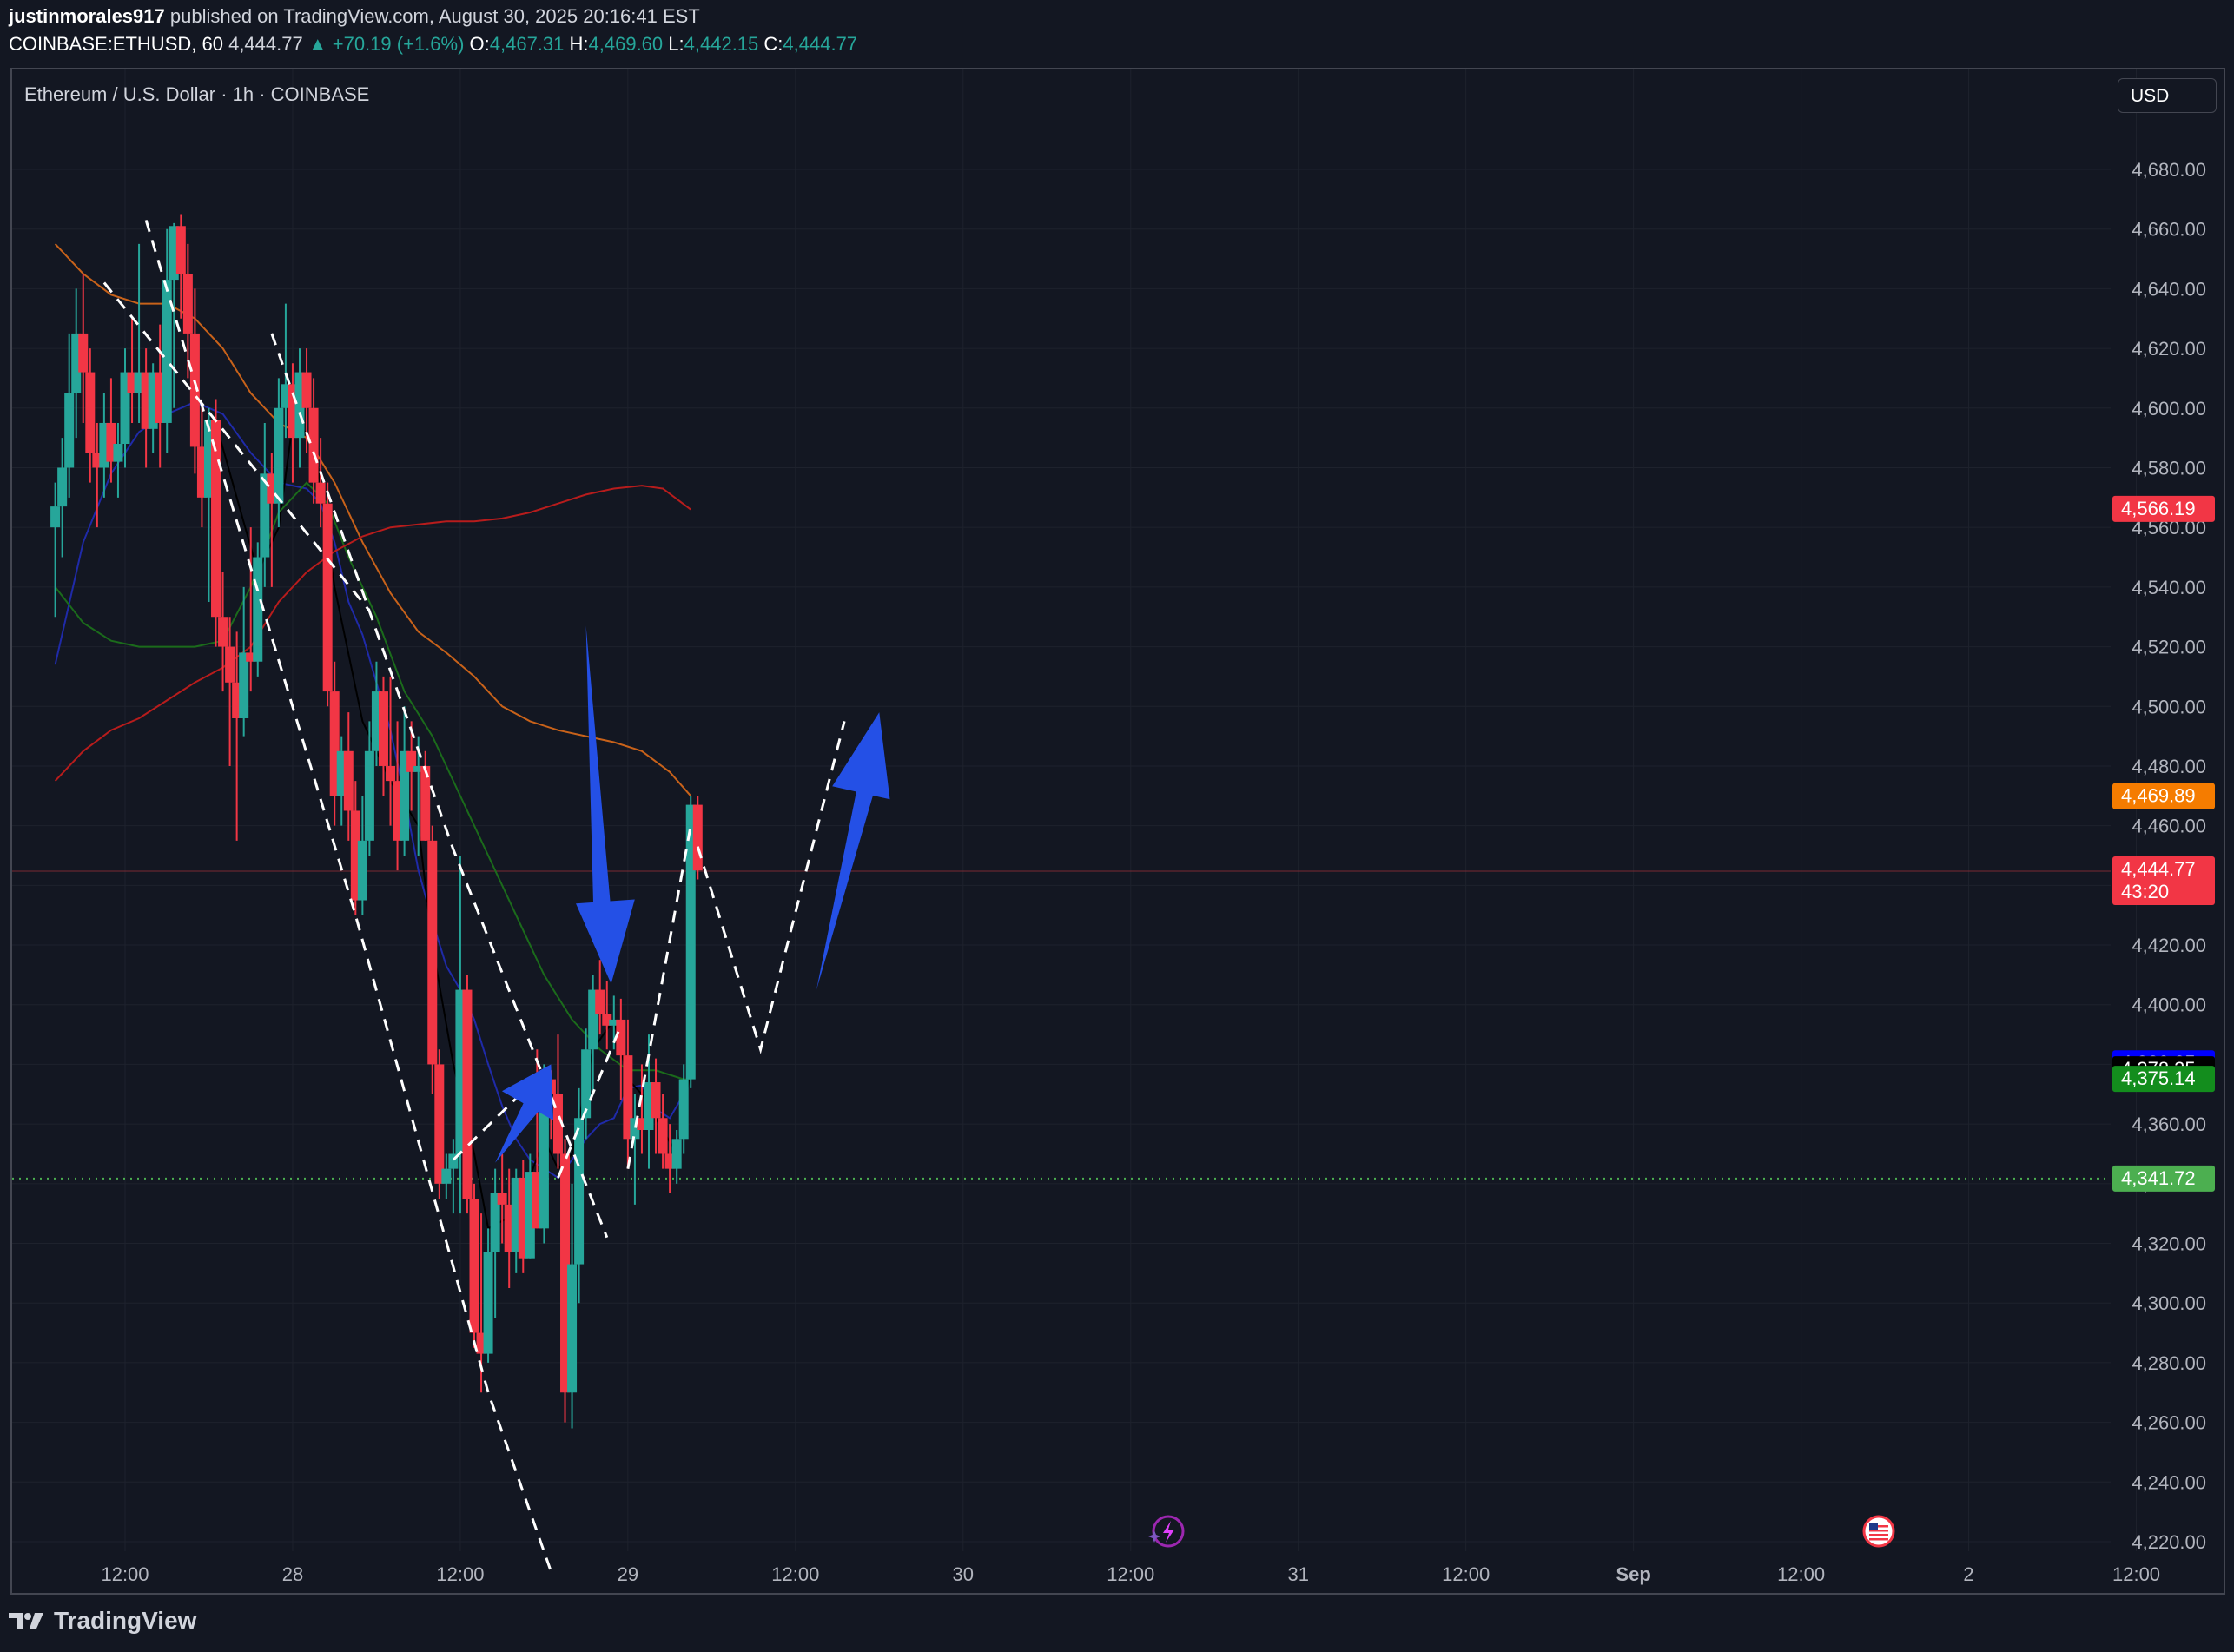 This screenshot has width=2234, height=1652. I want to click on tradingview-logo-icon, so click(26, 1621).